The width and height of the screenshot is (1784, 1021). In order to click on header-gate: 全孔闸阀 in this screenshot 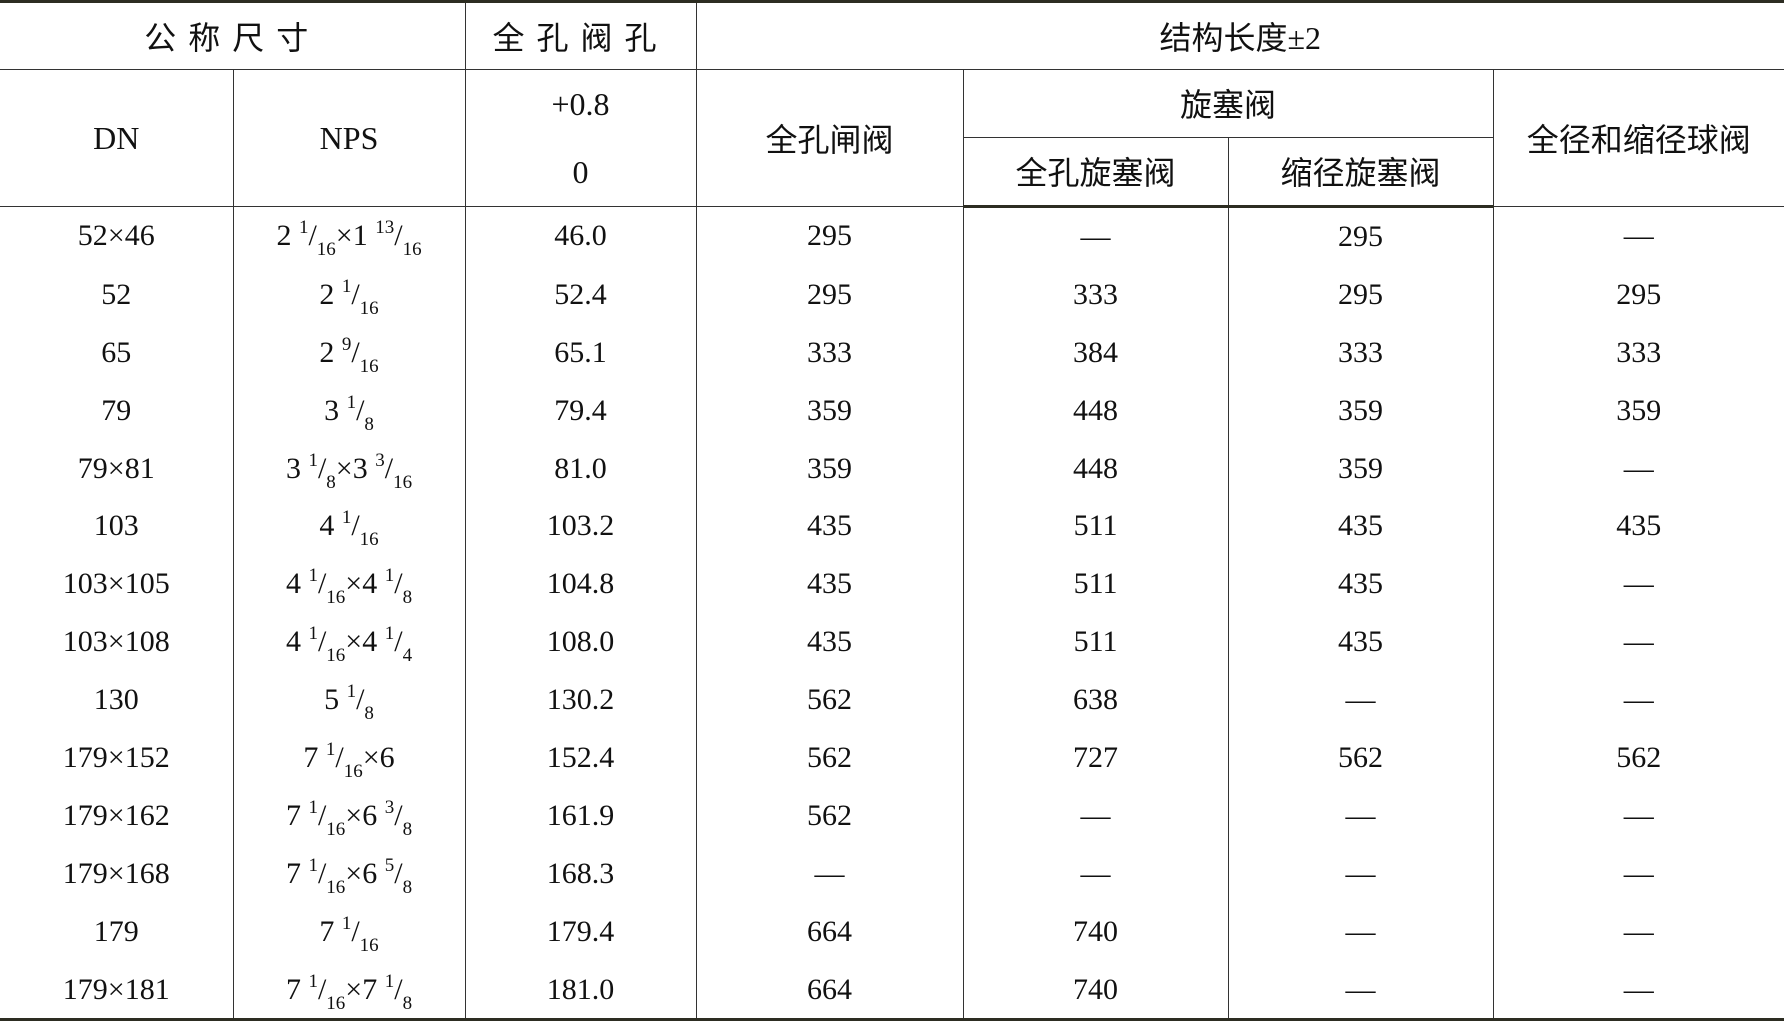, I will do `click(829, 138)`.